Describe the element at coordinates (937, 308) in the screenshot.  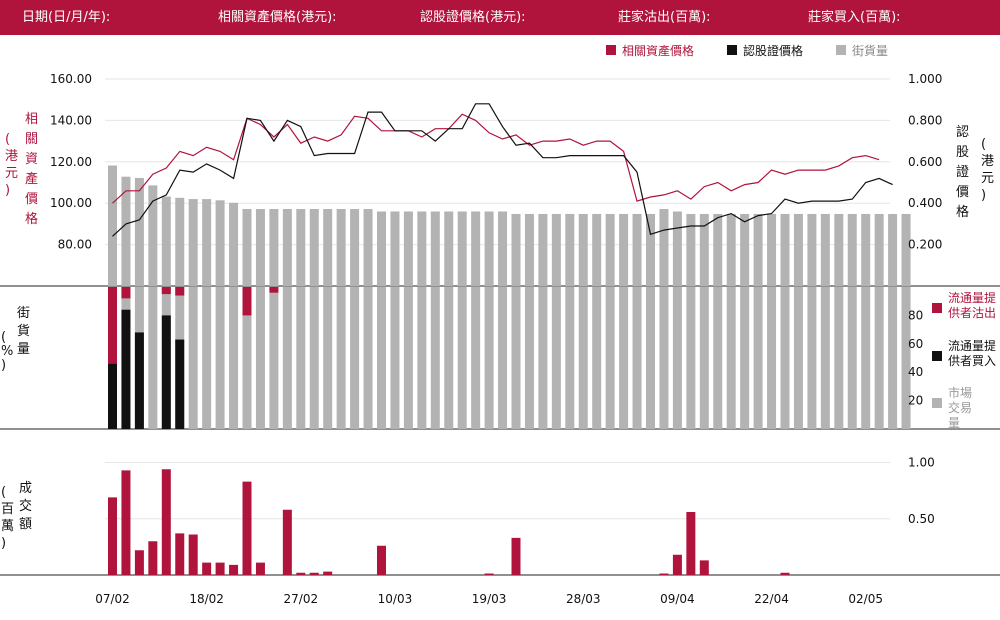
I see `legend-lp-sell-swatch` at that location.